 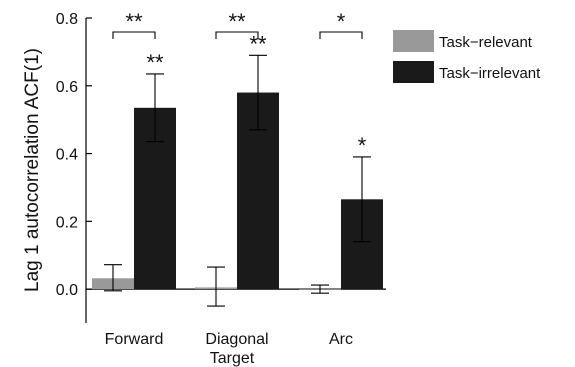 What do you see at coordinates (67, 155) in the screenshot?
I see `y-tick-label: 0.4` at bounding box center [67, 155].